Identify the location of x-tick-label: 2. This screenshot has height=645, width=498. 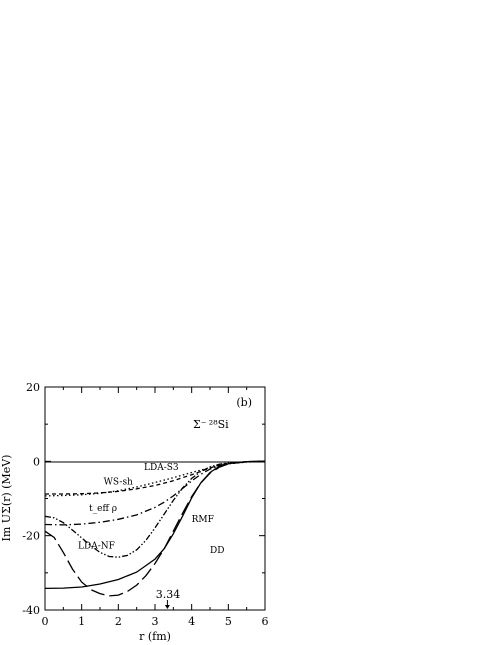
(118, 621).